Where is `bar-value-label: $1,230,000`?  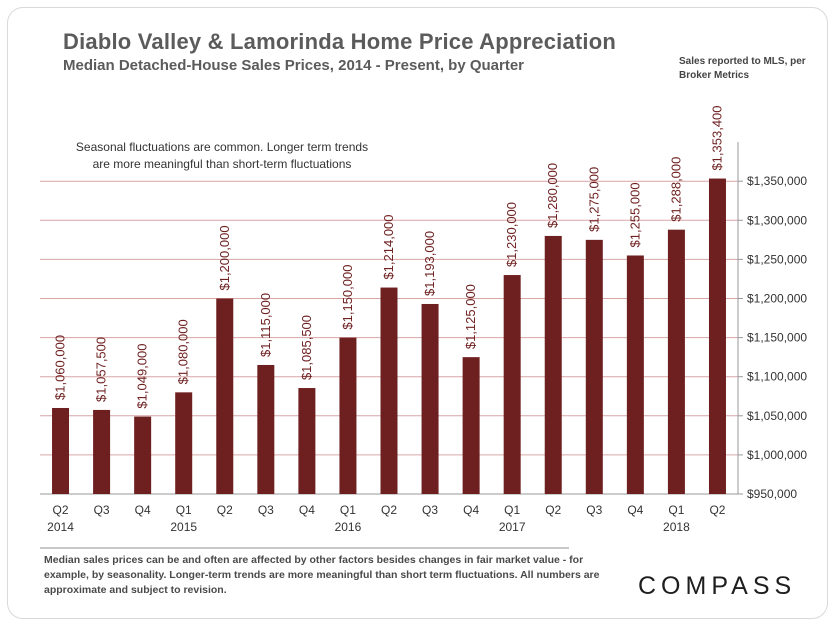
bar-value-label: $1,230,000 is located at coordinates (511, 234).